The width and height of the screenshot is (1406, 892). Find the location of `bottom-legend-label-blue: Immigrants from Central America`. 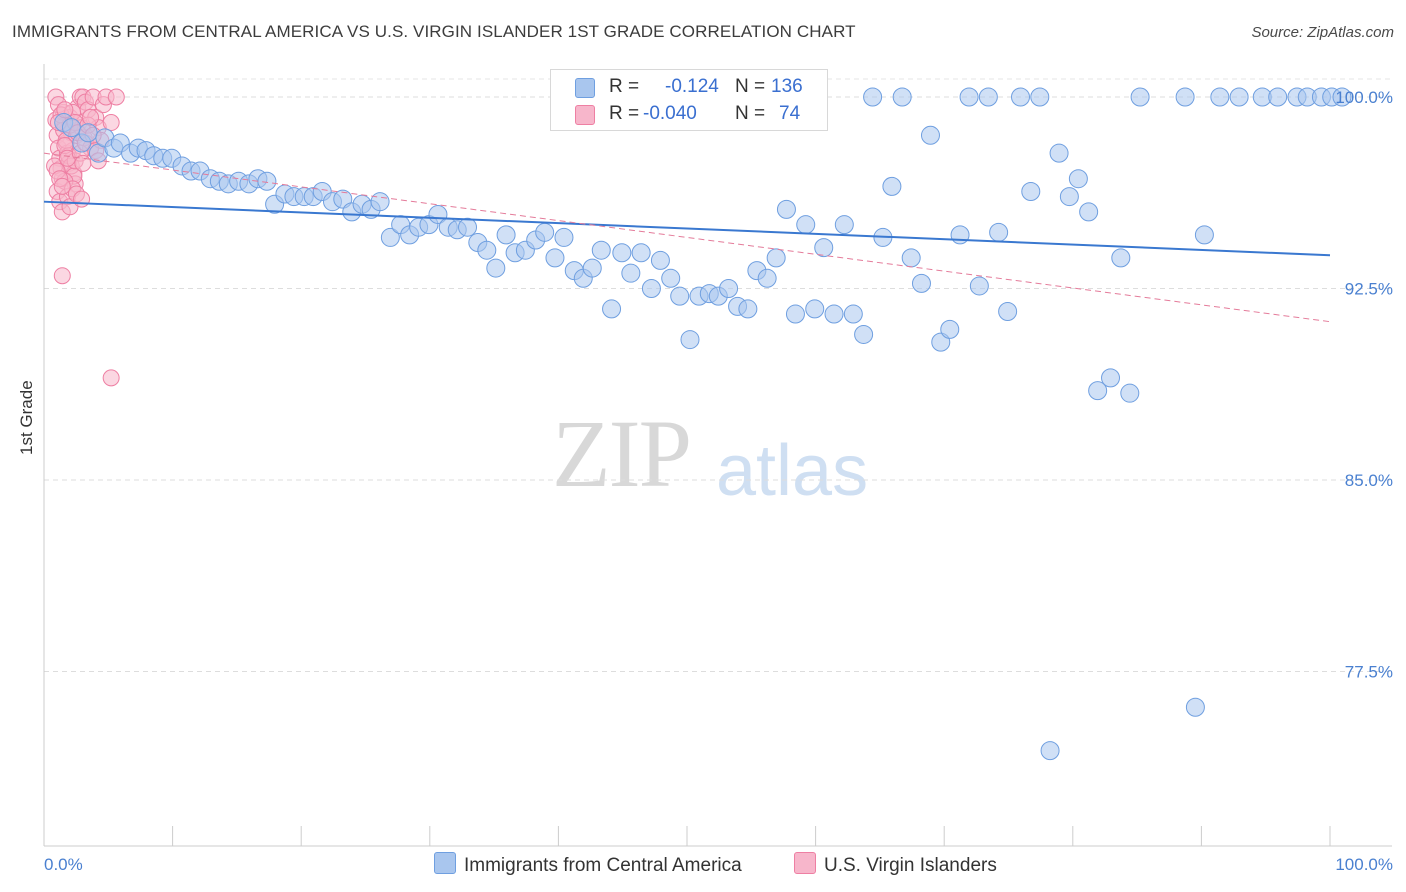

bottom-legend-label-blue: Immigrants from Central America is located at coordinates (603, 865).